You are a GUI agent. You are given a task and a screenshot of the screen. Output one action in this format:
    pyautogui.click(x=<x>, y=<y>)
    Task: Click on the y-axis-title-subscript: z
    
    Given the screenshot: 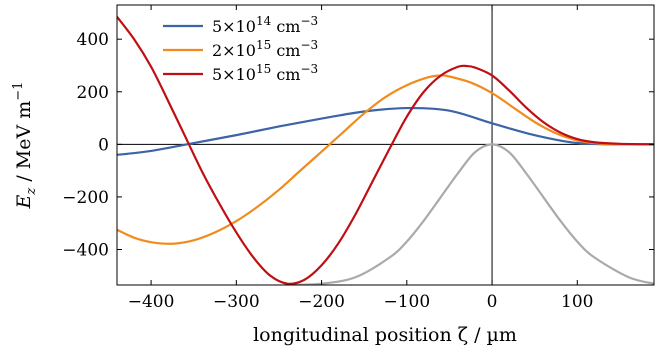 What is the action you would take?
    pyautogui.click(x=31, y=192)
    